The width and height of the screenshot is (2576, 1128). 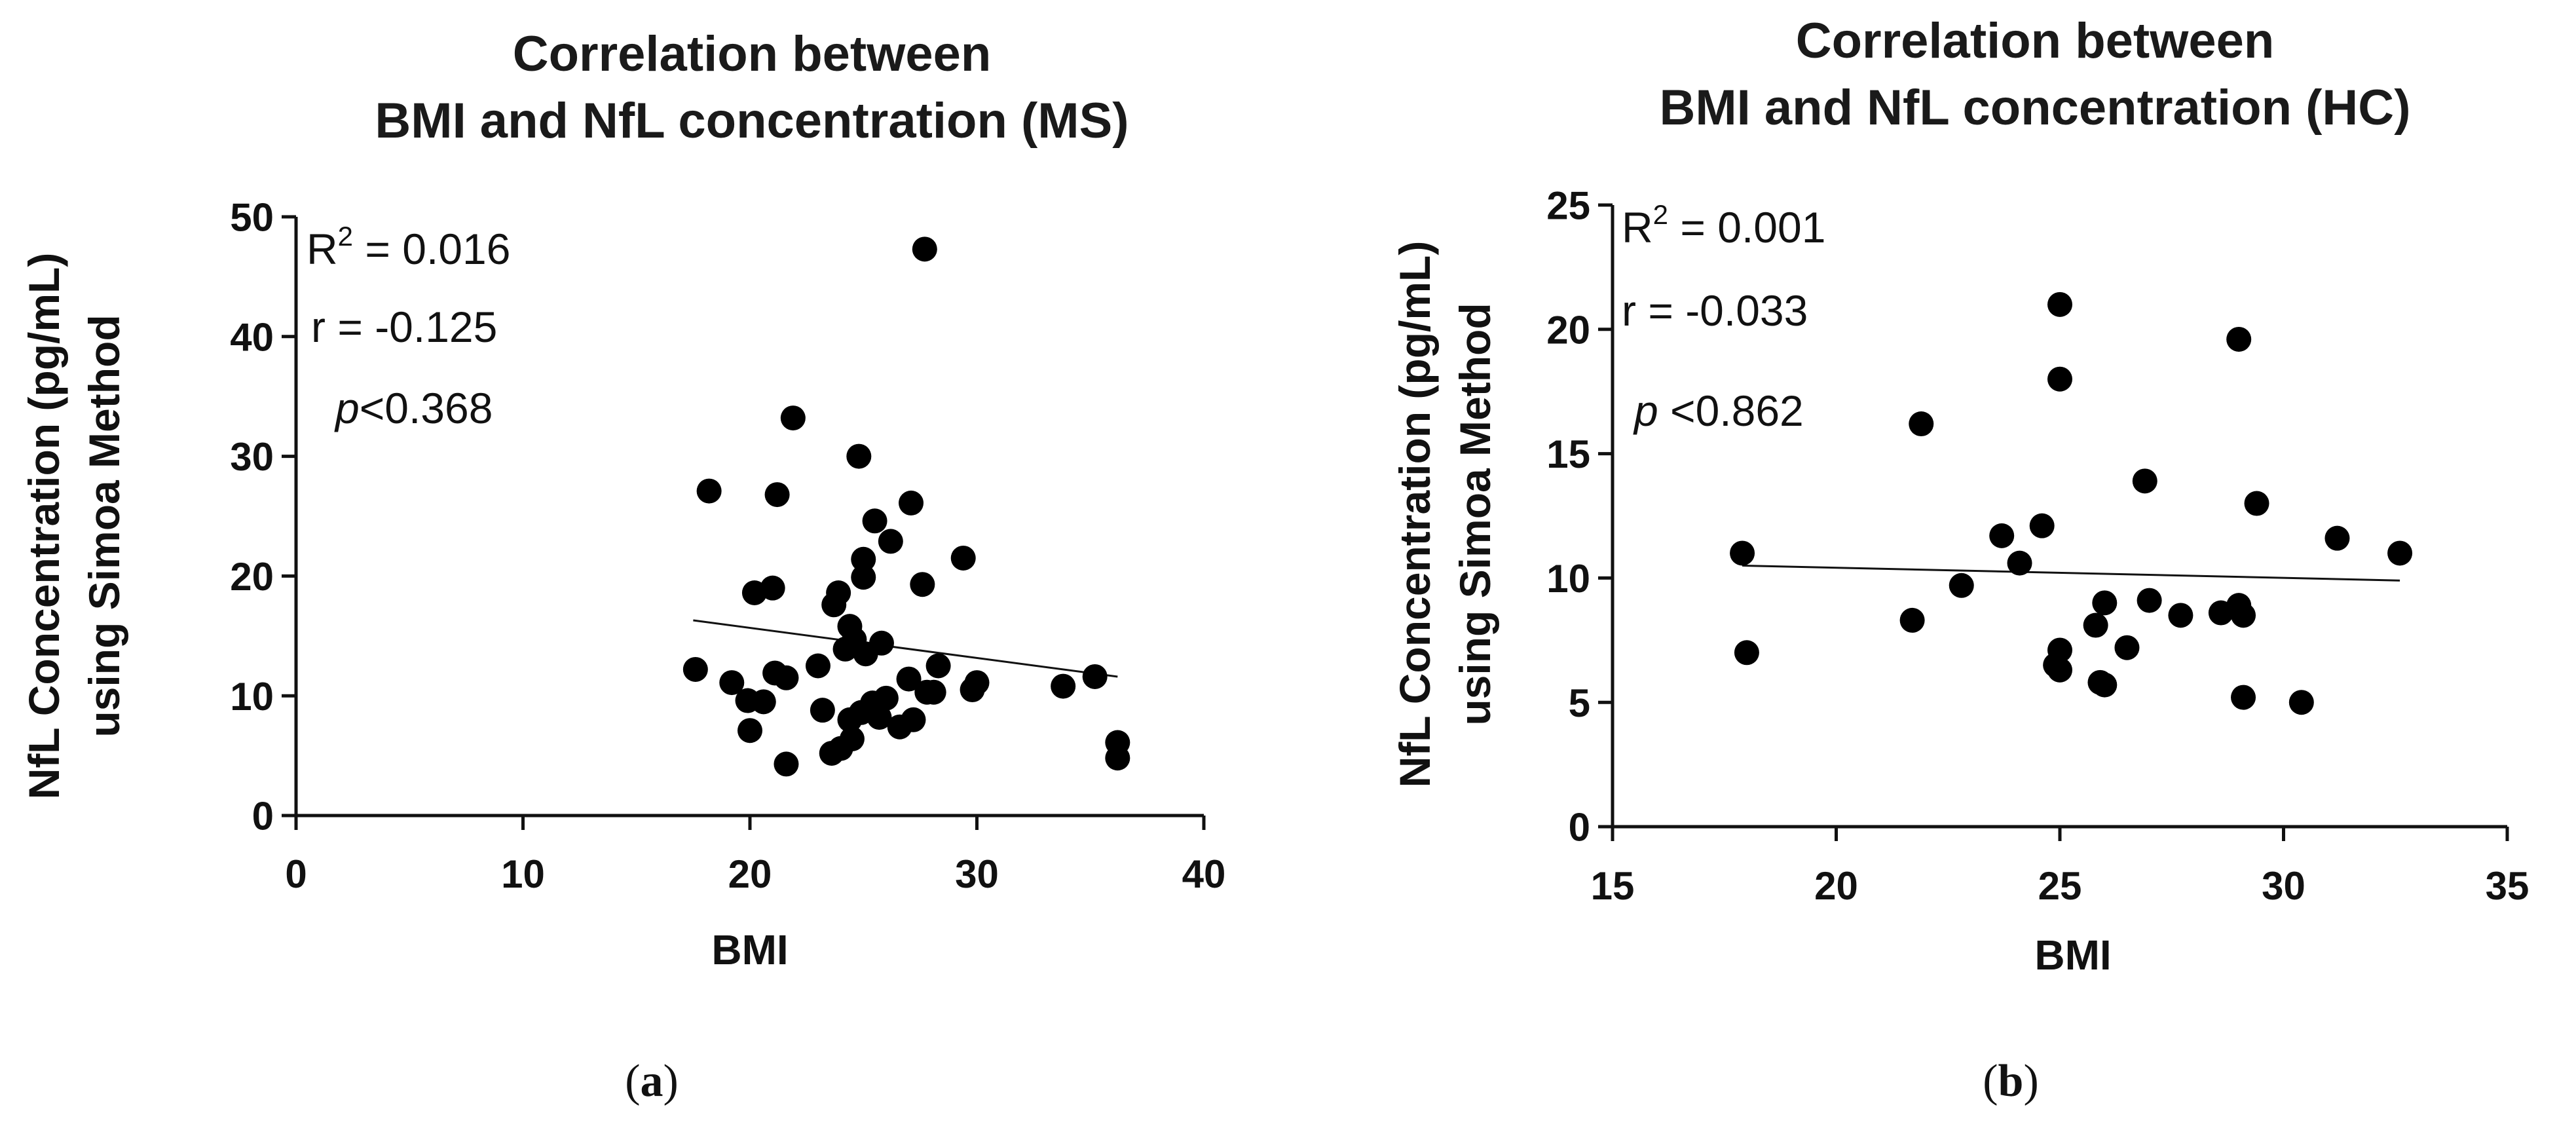 I want to click on p-value-annotation: p<0.368, so click(x=413, y=408).